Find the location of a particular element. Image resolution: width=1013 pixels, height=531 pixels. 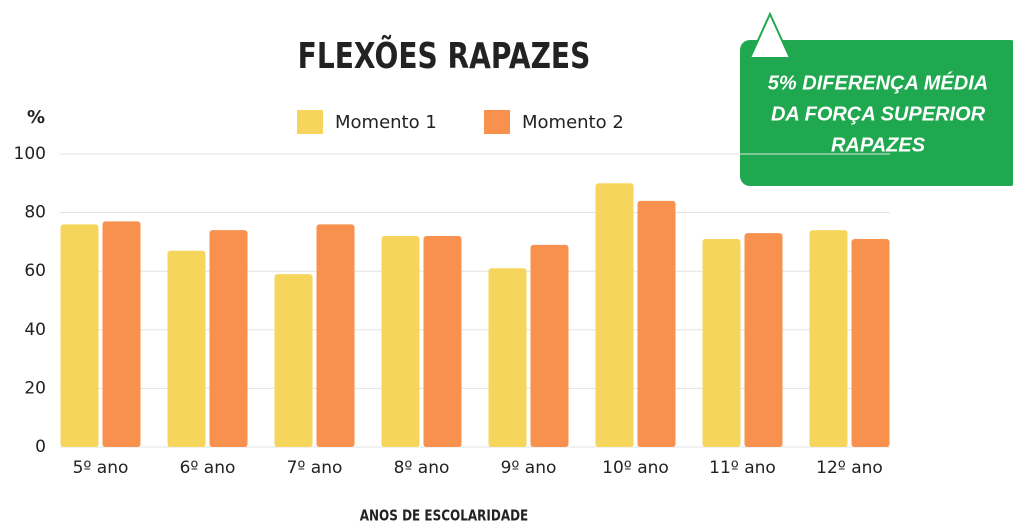

annotation-box is located at coordinates (876, 113).